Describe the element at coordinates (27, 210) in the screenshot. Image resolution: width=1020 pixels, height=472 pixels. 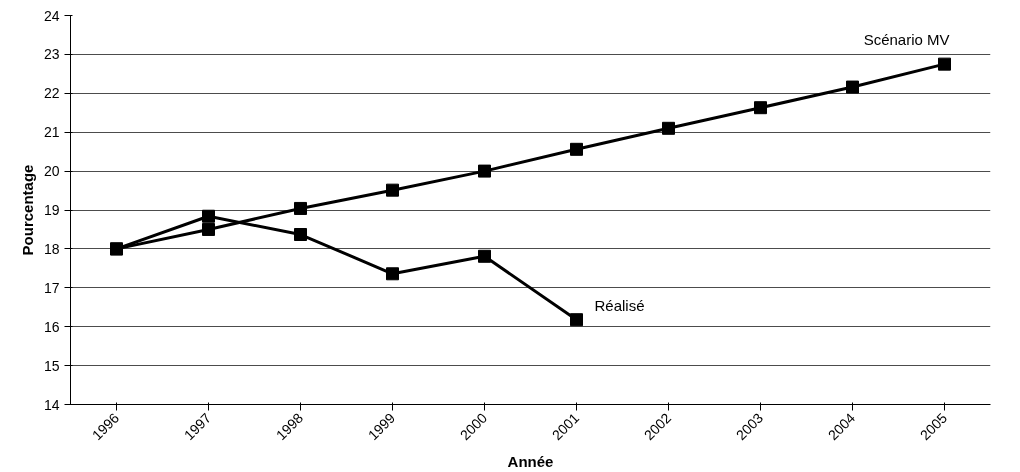
I see `y-axis-title: Pourcentage` at that location.